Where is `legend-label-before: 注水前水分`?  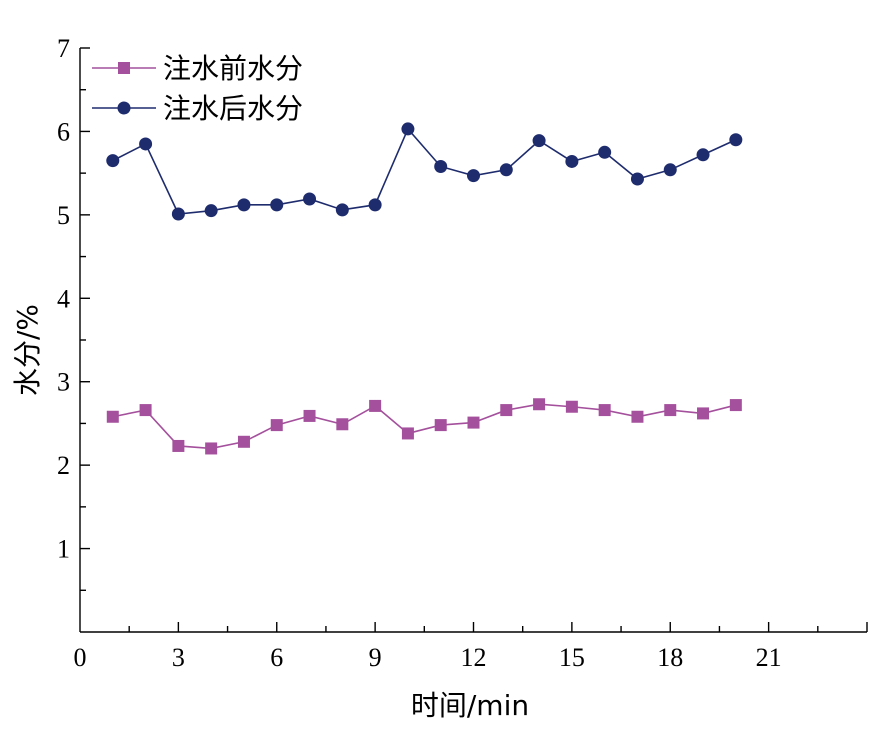
legend-label-before: 注水前水分 is located at coordinates (233, 68).